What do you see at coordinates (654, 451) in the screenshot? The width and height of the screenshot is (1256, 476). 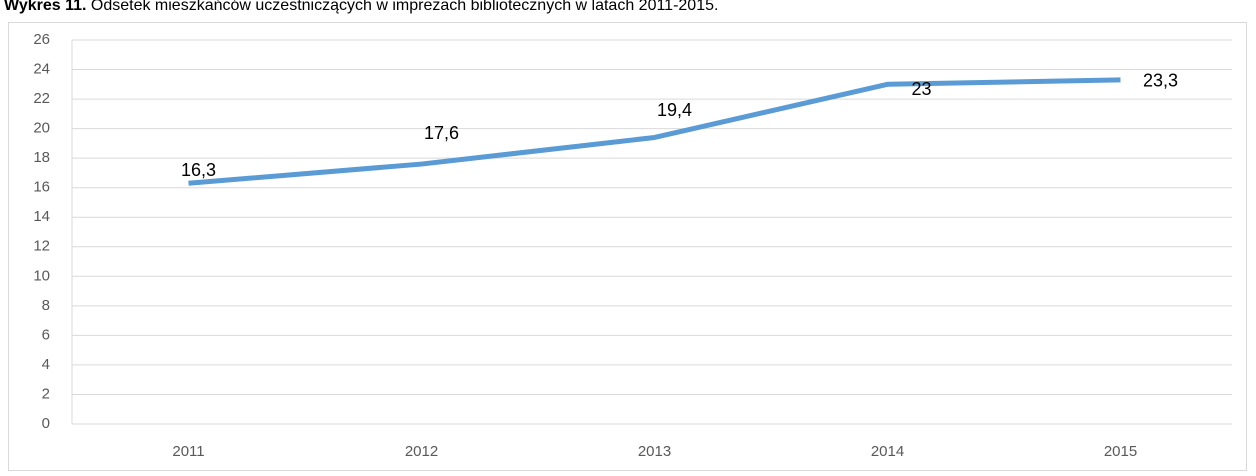 I see `x-tick-label: 2013` at bounding box center [654, 451].